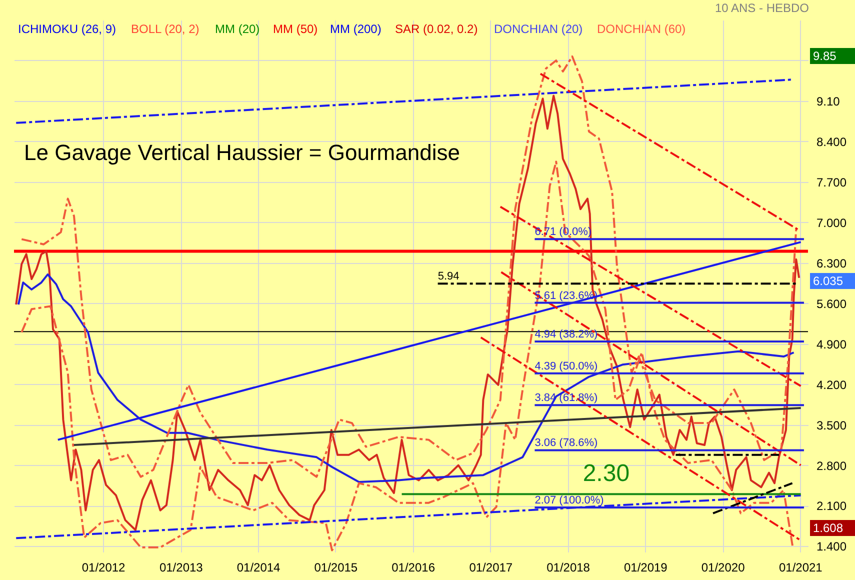 This screenshot has height=580, width=855. What do you see at coordinates (491, 567) in the screenshot?
I see `x-tick-label: 01/2017` at bounding box center [491, 567].